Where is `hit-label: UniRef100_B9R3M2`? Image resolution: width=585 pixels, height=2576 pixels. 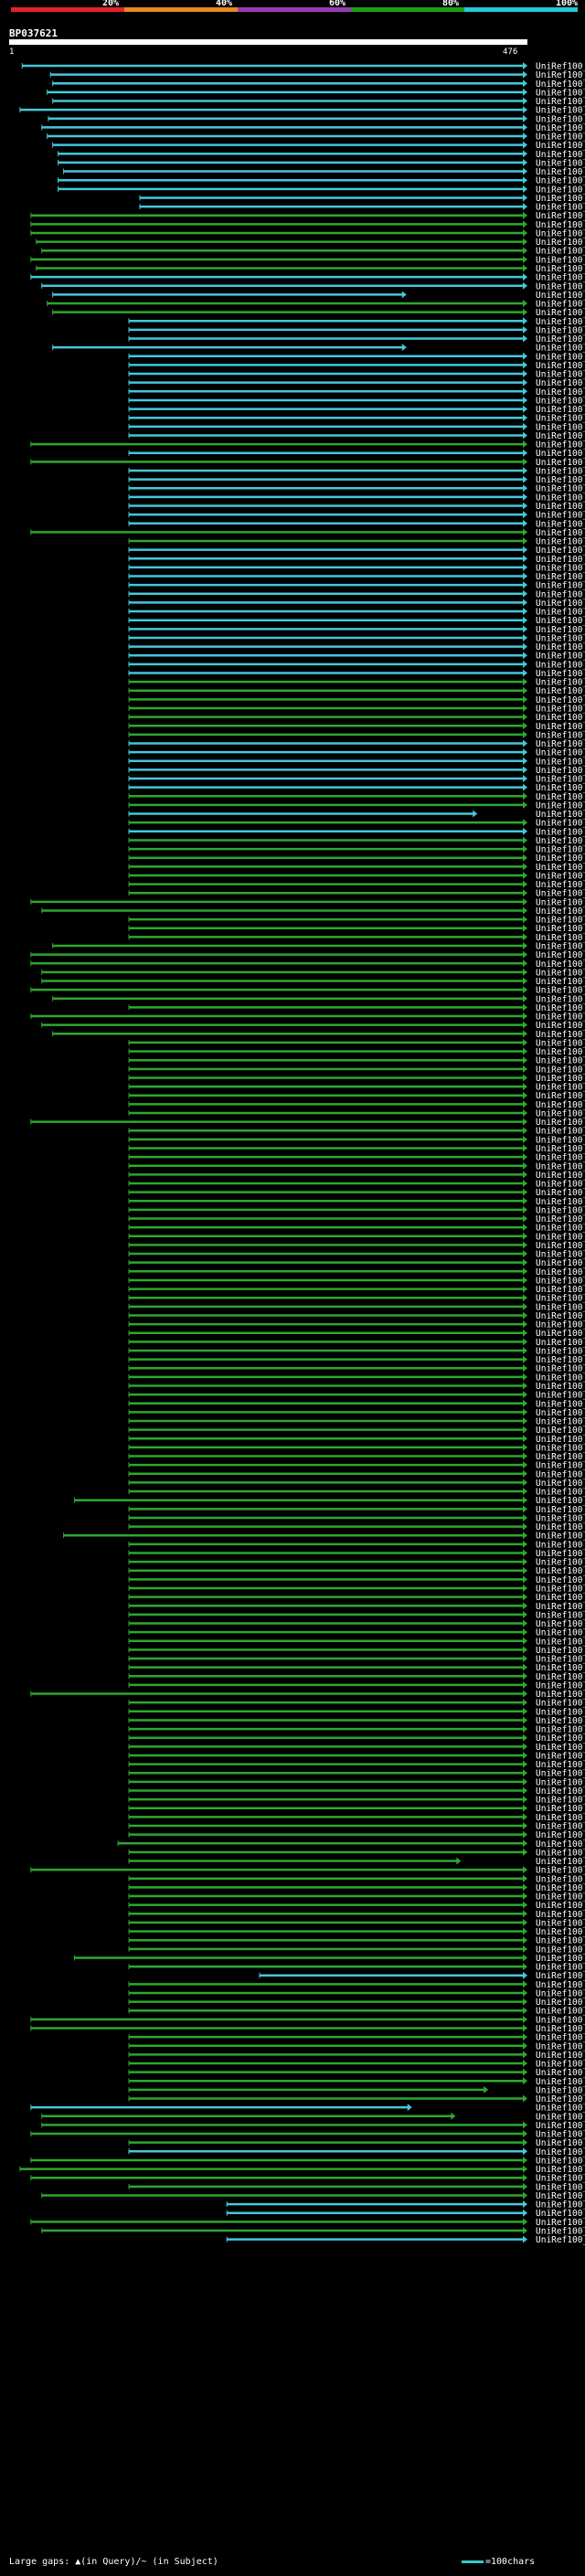 hit-label: UniRef100_B9R3M2 is located at coordinates (561, 921).